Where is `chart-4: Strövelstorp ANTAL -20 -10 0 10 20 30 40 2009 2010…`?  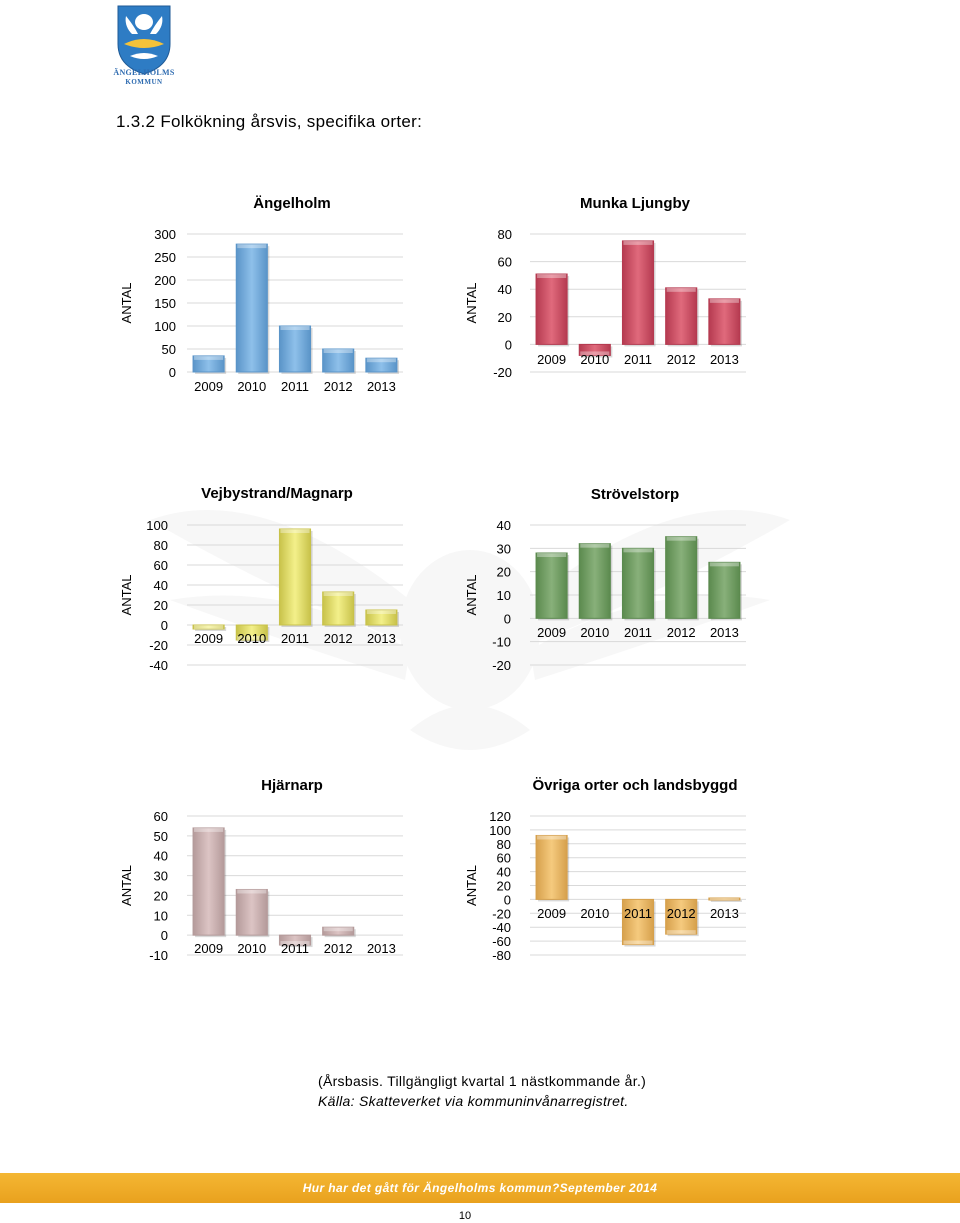
chart-4: Strövelstorp ANTAL -20 -10 0 10 20 30 40 2009 2010… is located at coordinates (605, 579).